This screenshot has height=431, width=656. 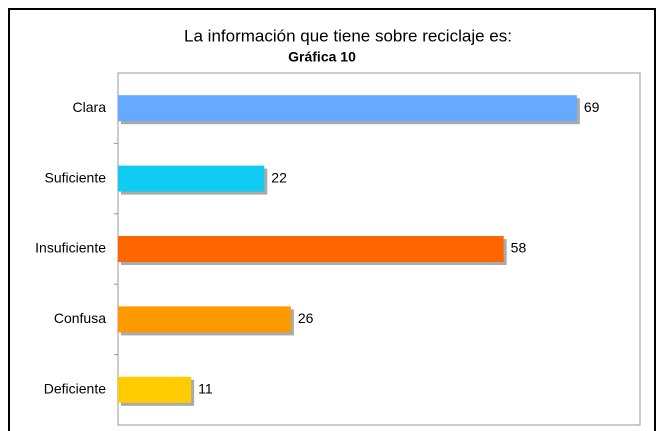 What do you see at coordinates (70, 248) in the screenshot?
I see `y-tick-label: Insuficiente` at bounding box center [70, 248].